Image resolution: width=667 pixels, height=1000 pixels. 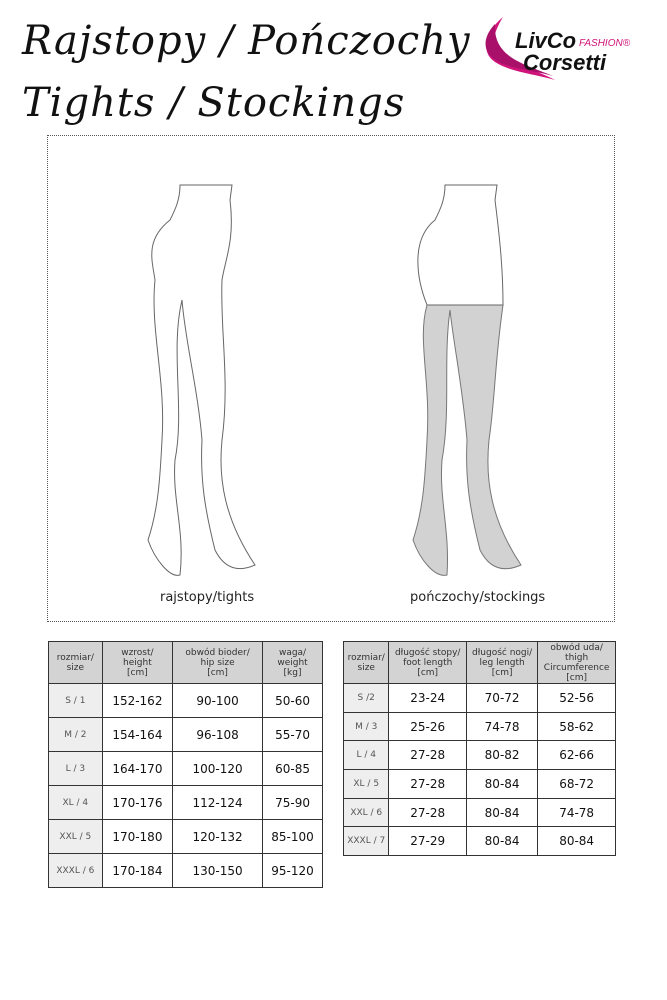 What do you see at coordinates (137, 734) in the screenshot?
I see `value-cell: 154-164` at bounding box center [137, 734].